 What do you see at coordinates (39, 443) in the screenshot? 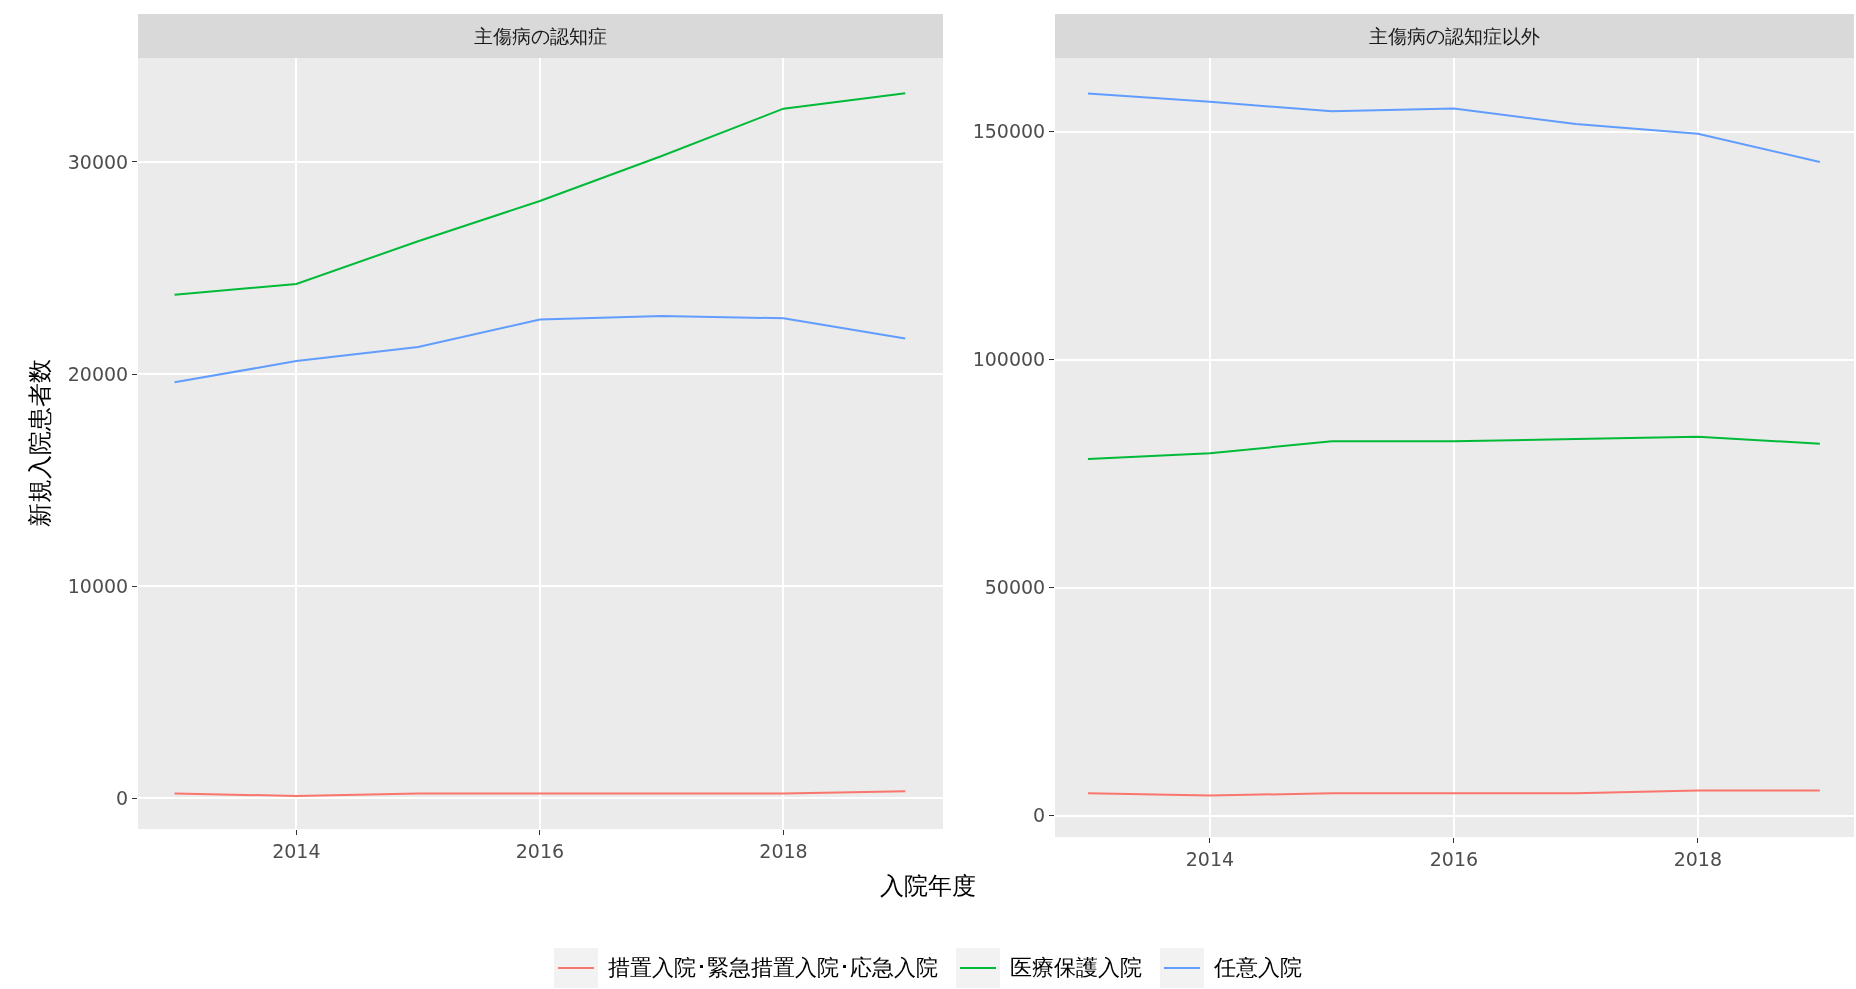
I see `y-axis-title: 新規入院患者数` at bounding box center [39, 443].